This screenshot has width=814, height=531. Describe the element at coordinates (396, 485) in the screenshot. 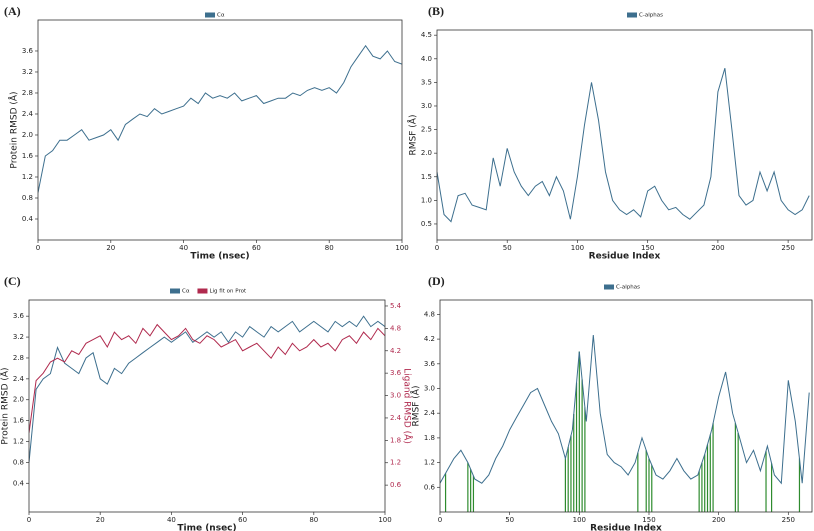

I see `y2-tick-label: 0.6` at that location.